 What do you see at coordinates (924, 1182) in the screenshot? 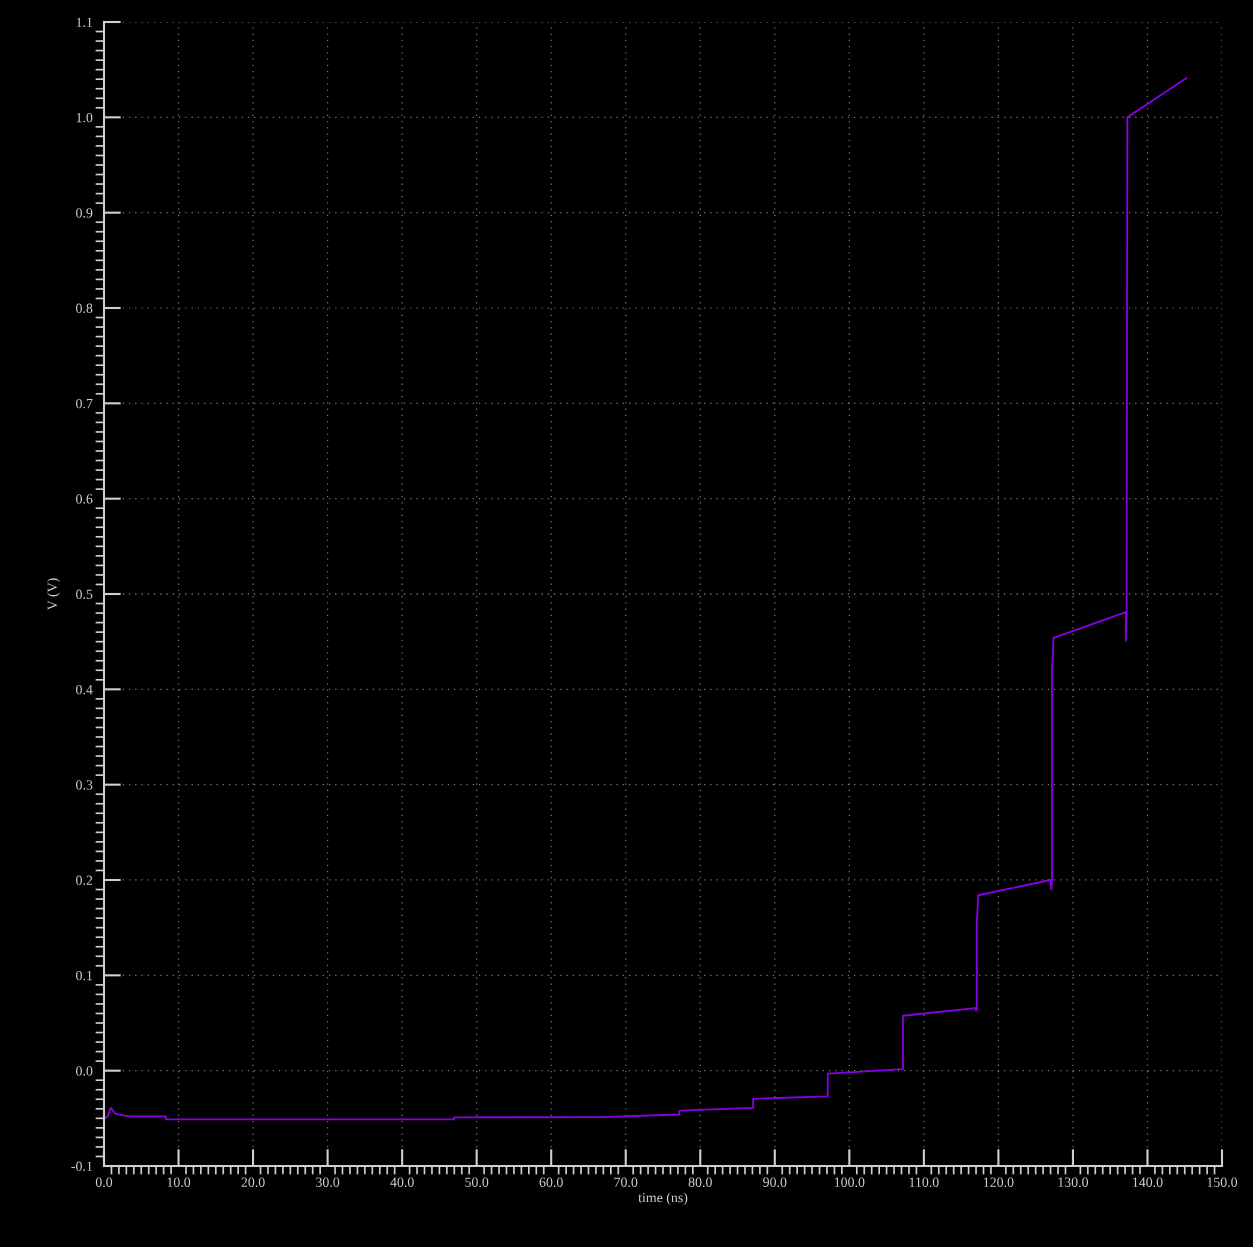
I see `x-tick-label: 110.0` at bounding box center [924, 1182].